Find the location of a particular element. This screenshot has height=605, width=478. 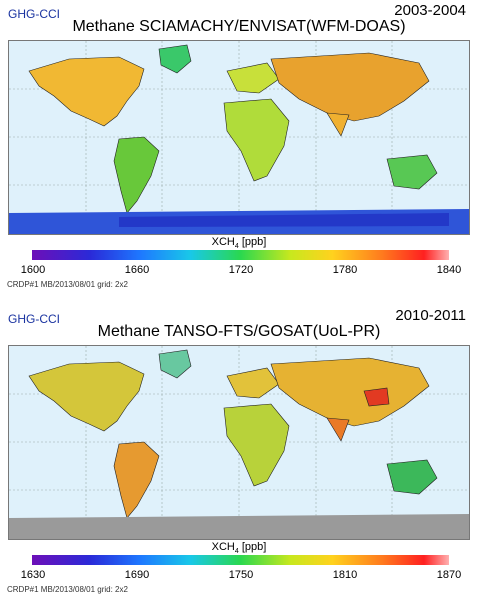

colorbar-tick: 1750 is located at coordinates (241, 575).